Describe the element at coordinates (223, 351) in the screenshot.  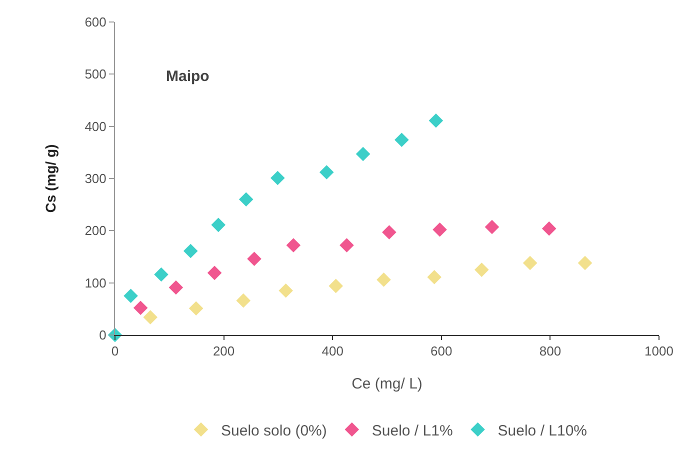
I see `x-tick-label: 200` at that location.